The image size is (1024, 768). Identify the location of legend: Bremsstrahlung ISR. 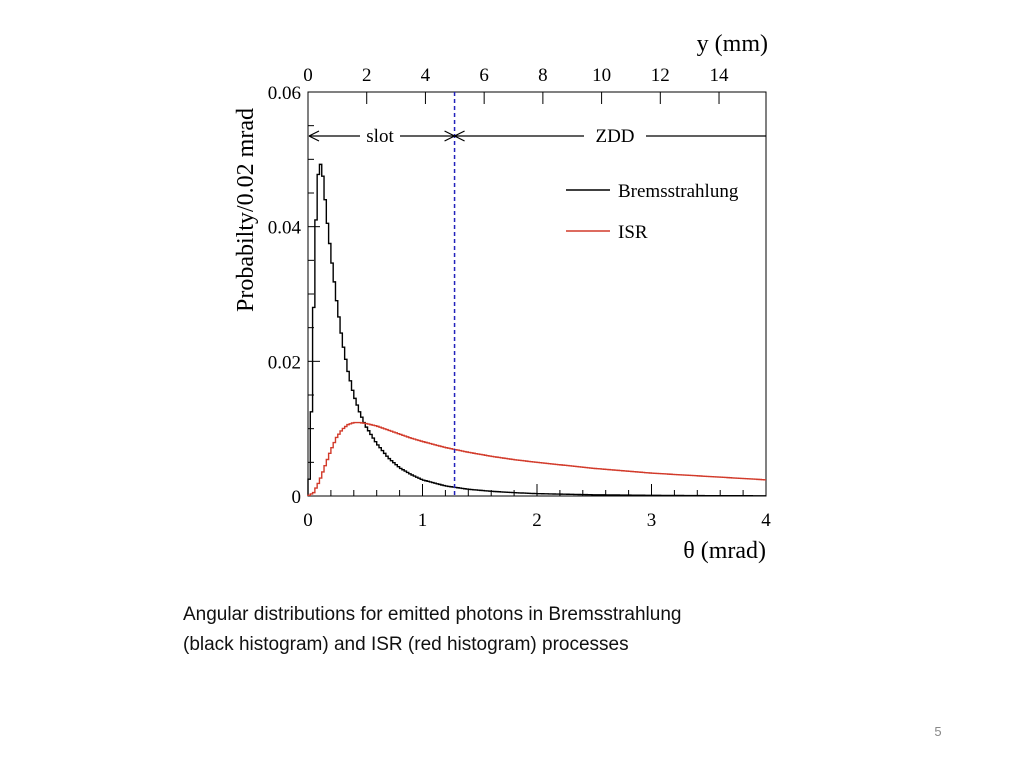
(652, 212).